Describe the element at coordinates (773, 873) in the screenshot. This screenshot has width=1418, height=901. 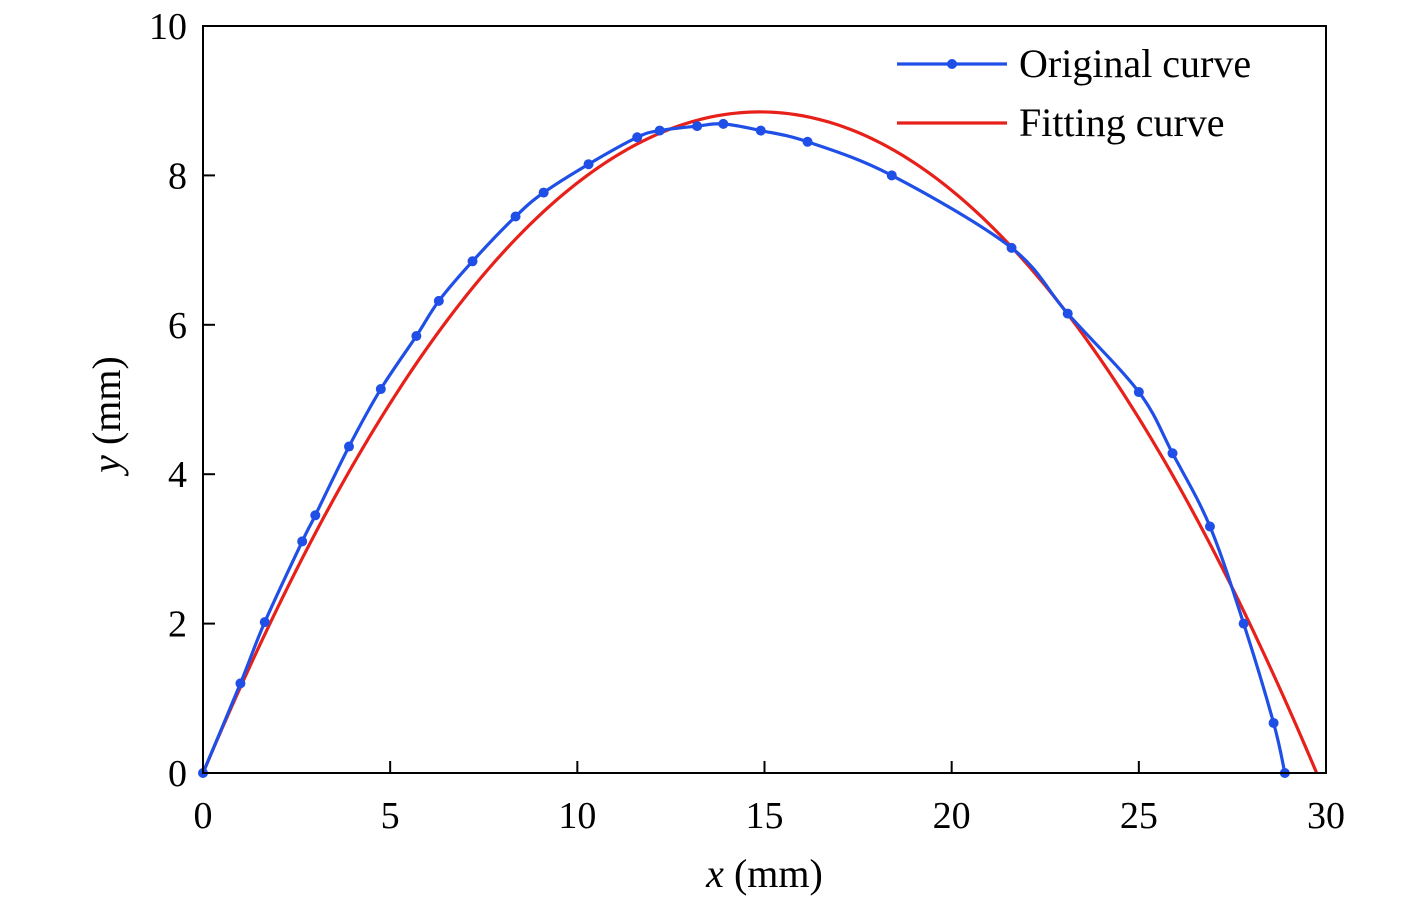
I see `x-axis-label-unit: (mm)` at that location.